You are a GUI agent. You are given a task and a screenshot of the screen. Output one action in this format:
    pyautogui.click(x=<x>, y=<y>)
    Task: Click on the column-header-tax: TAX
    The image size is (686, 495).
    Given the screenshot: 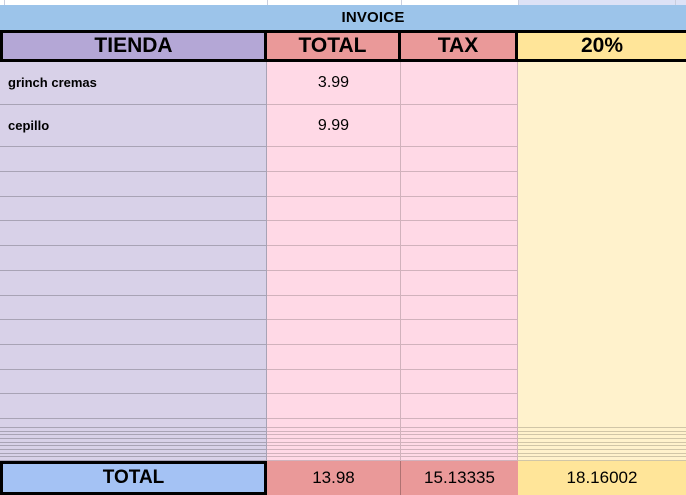 What is the action you would take?
    pyautogui.click(x=458, y=46)
    